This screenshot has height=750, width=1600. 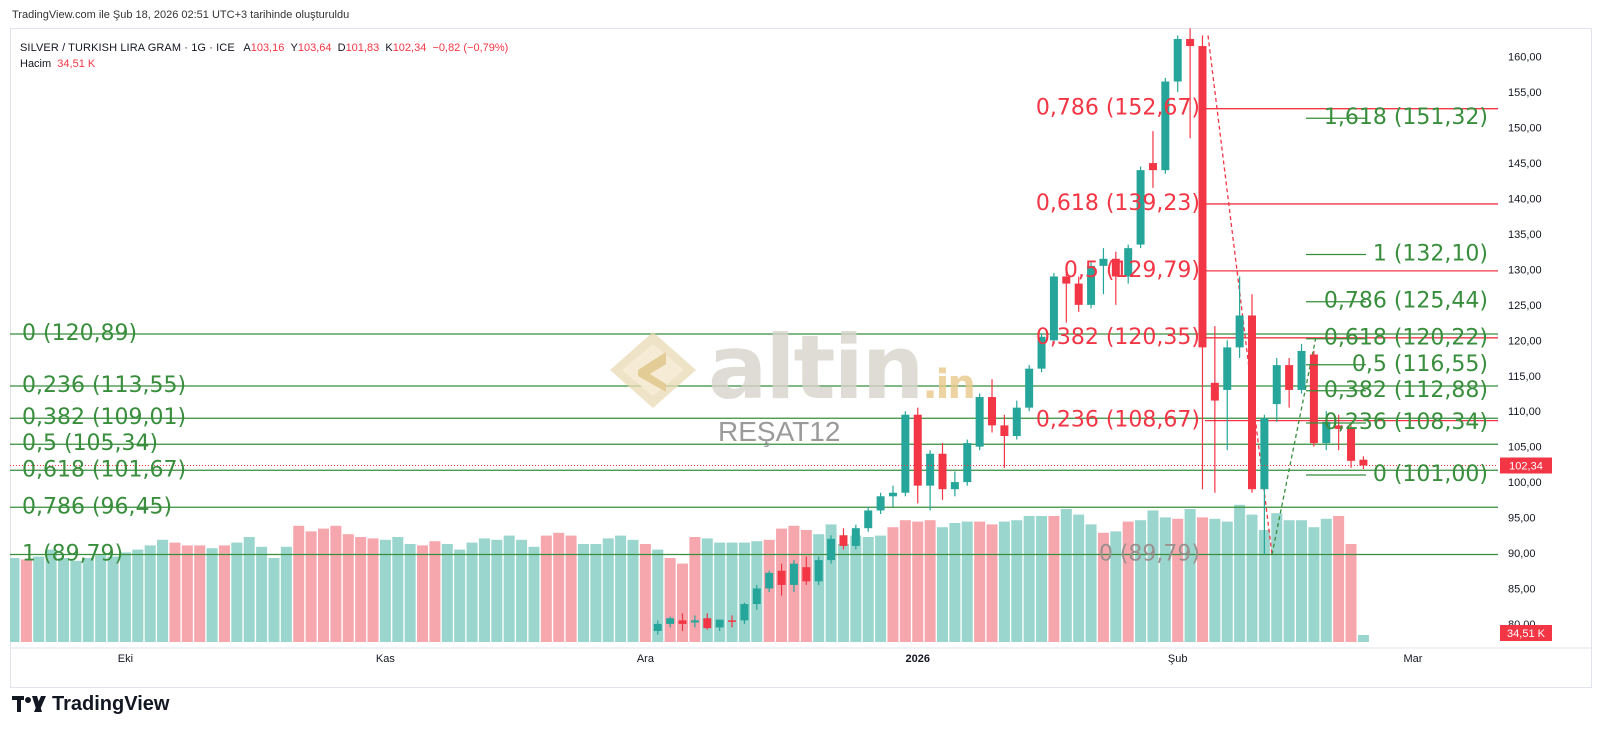 What do you see at coordinates (1525, 129) in the screenshot?
I see `y-tick-label: 150,00` at bounding box center [1525, 129].